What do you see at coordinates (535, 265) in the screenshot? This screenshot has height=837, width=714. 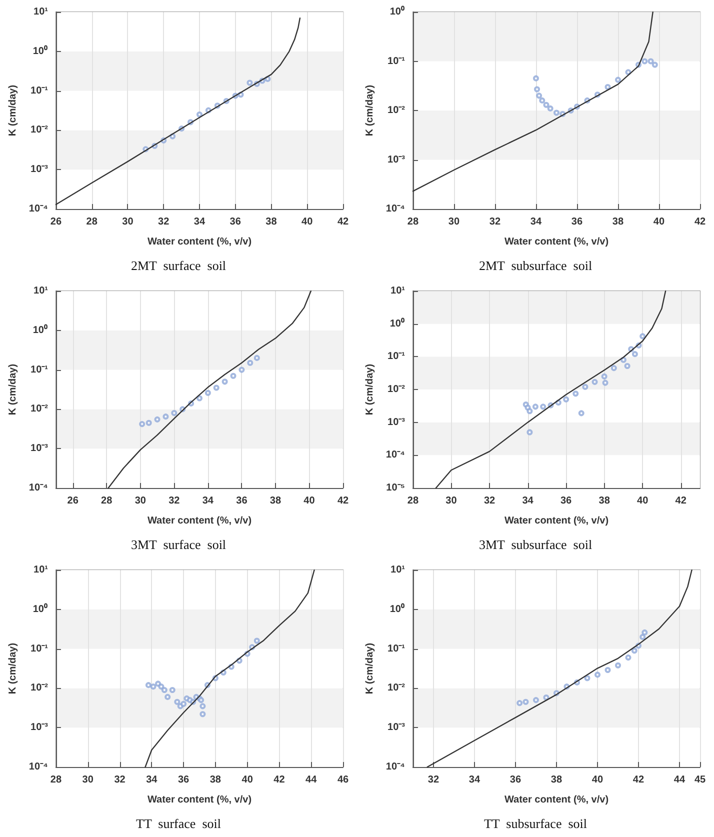 I see `text: 2MT subsurface soil` at bounding box center [535, 265].